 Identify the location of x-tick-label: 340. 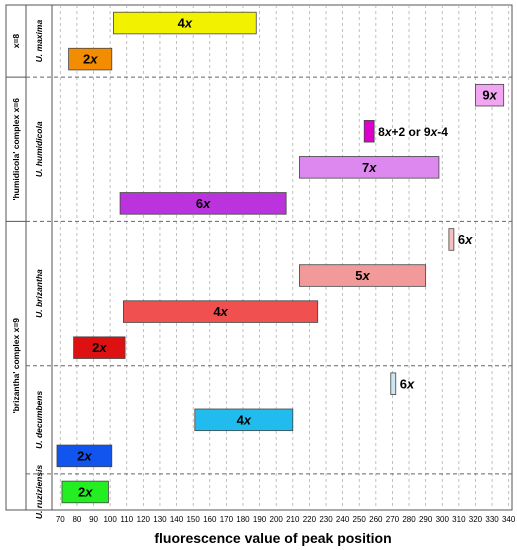
(509, 519).